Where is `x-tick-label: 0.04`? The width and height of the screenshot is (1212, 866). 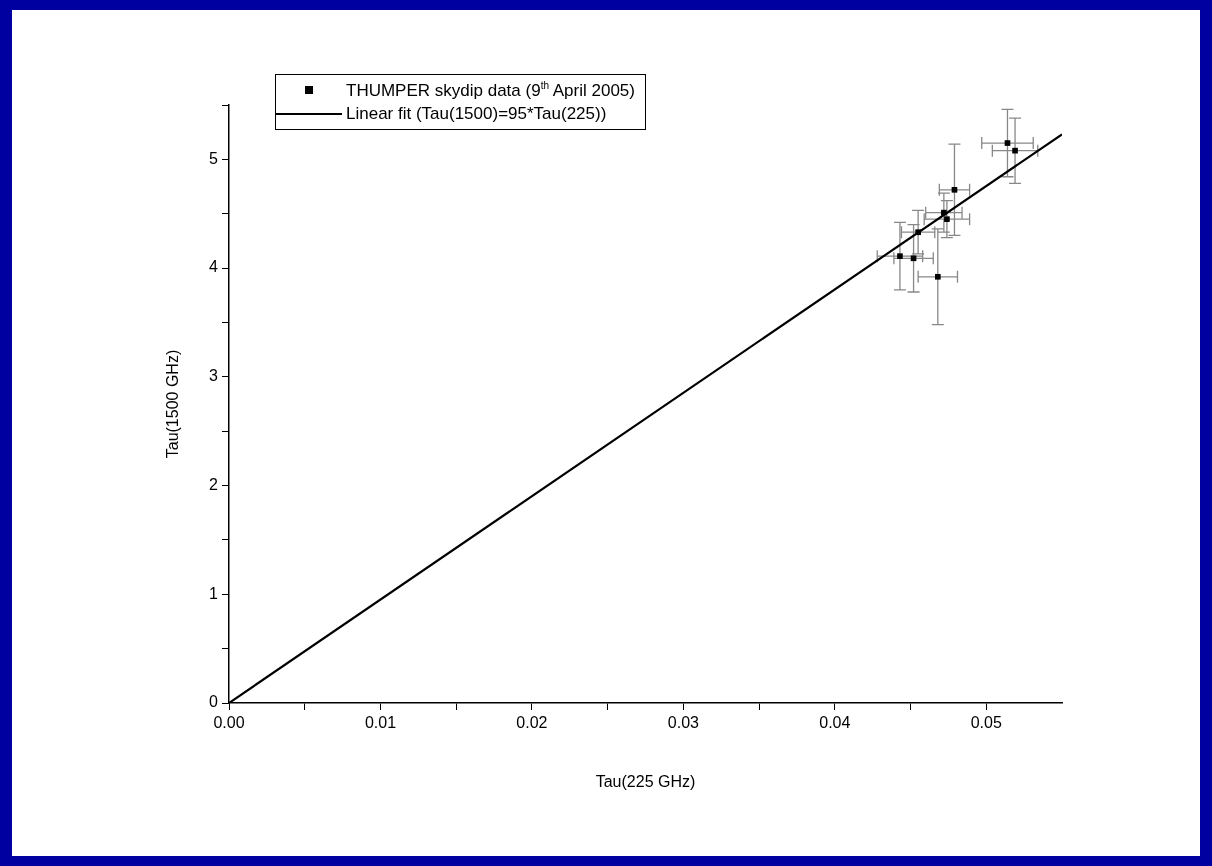
x-tick-label: 0.04 is located at coordinates (835, 723).